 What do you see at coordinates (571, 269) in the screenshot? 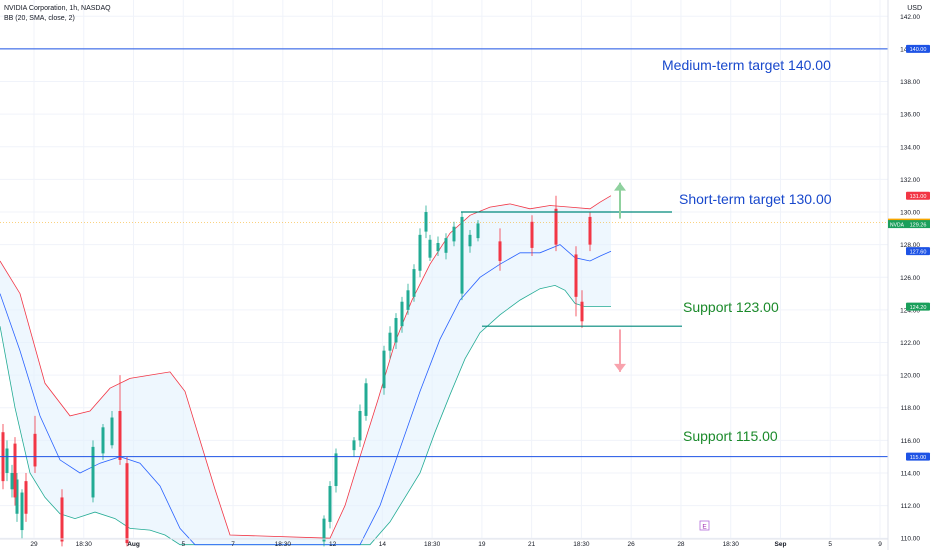
I see `target-segments` at bounding box center [571, 269].